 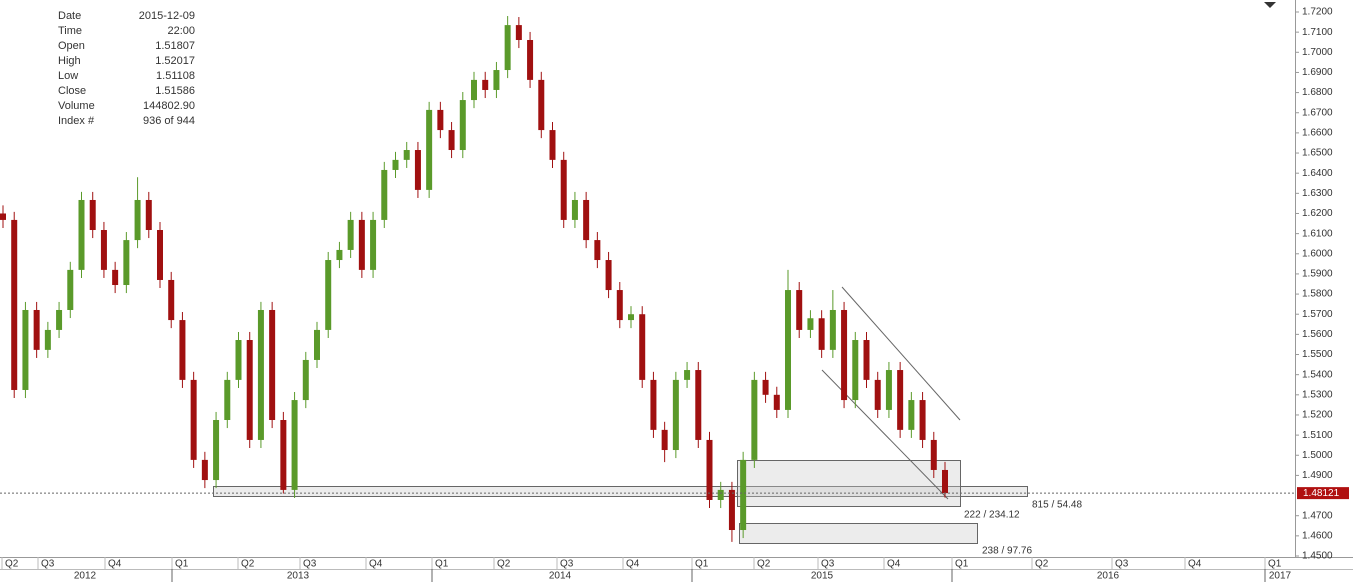 I want to click on y-tick-label: 1.6000, so click(x=1317, y=253).